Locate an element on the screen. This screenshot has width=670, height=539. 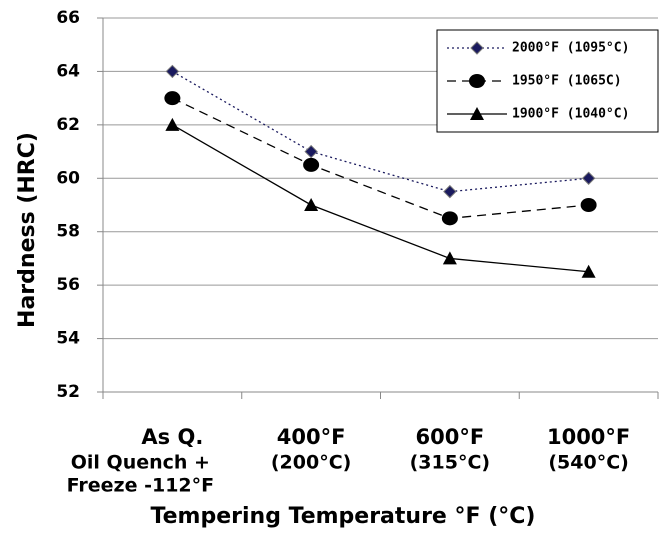
x-axis-label: Tempering Temperature °F (°C) is located at coordinates (343, 516).